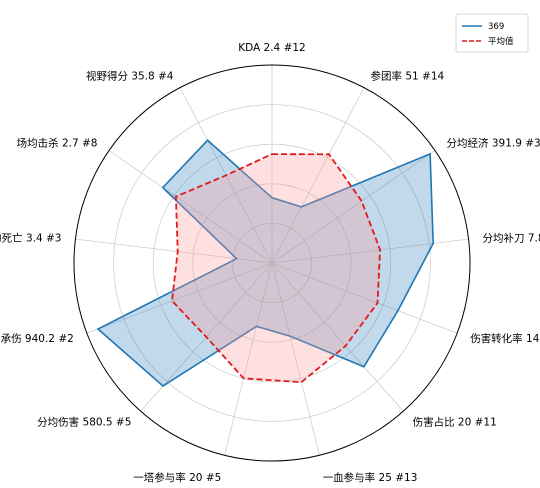 Image resolution: width=540 pixels, height=488 pixels. What do you see at coordinates (493, 143) in the screenshot?
I see `axis-label: 分均经济 391.9 #3` at bounding box center [493, 143].